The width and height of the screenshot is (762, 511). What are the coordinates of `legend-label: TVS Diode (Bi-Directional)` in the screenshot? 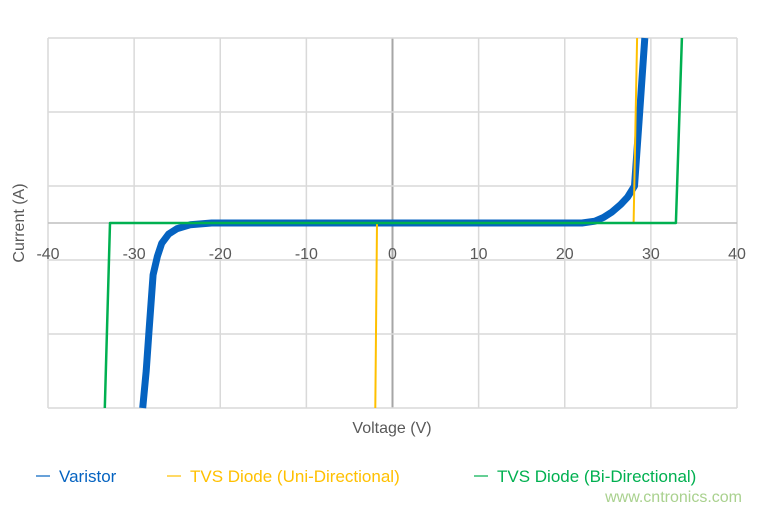 It's located at (596, 476).